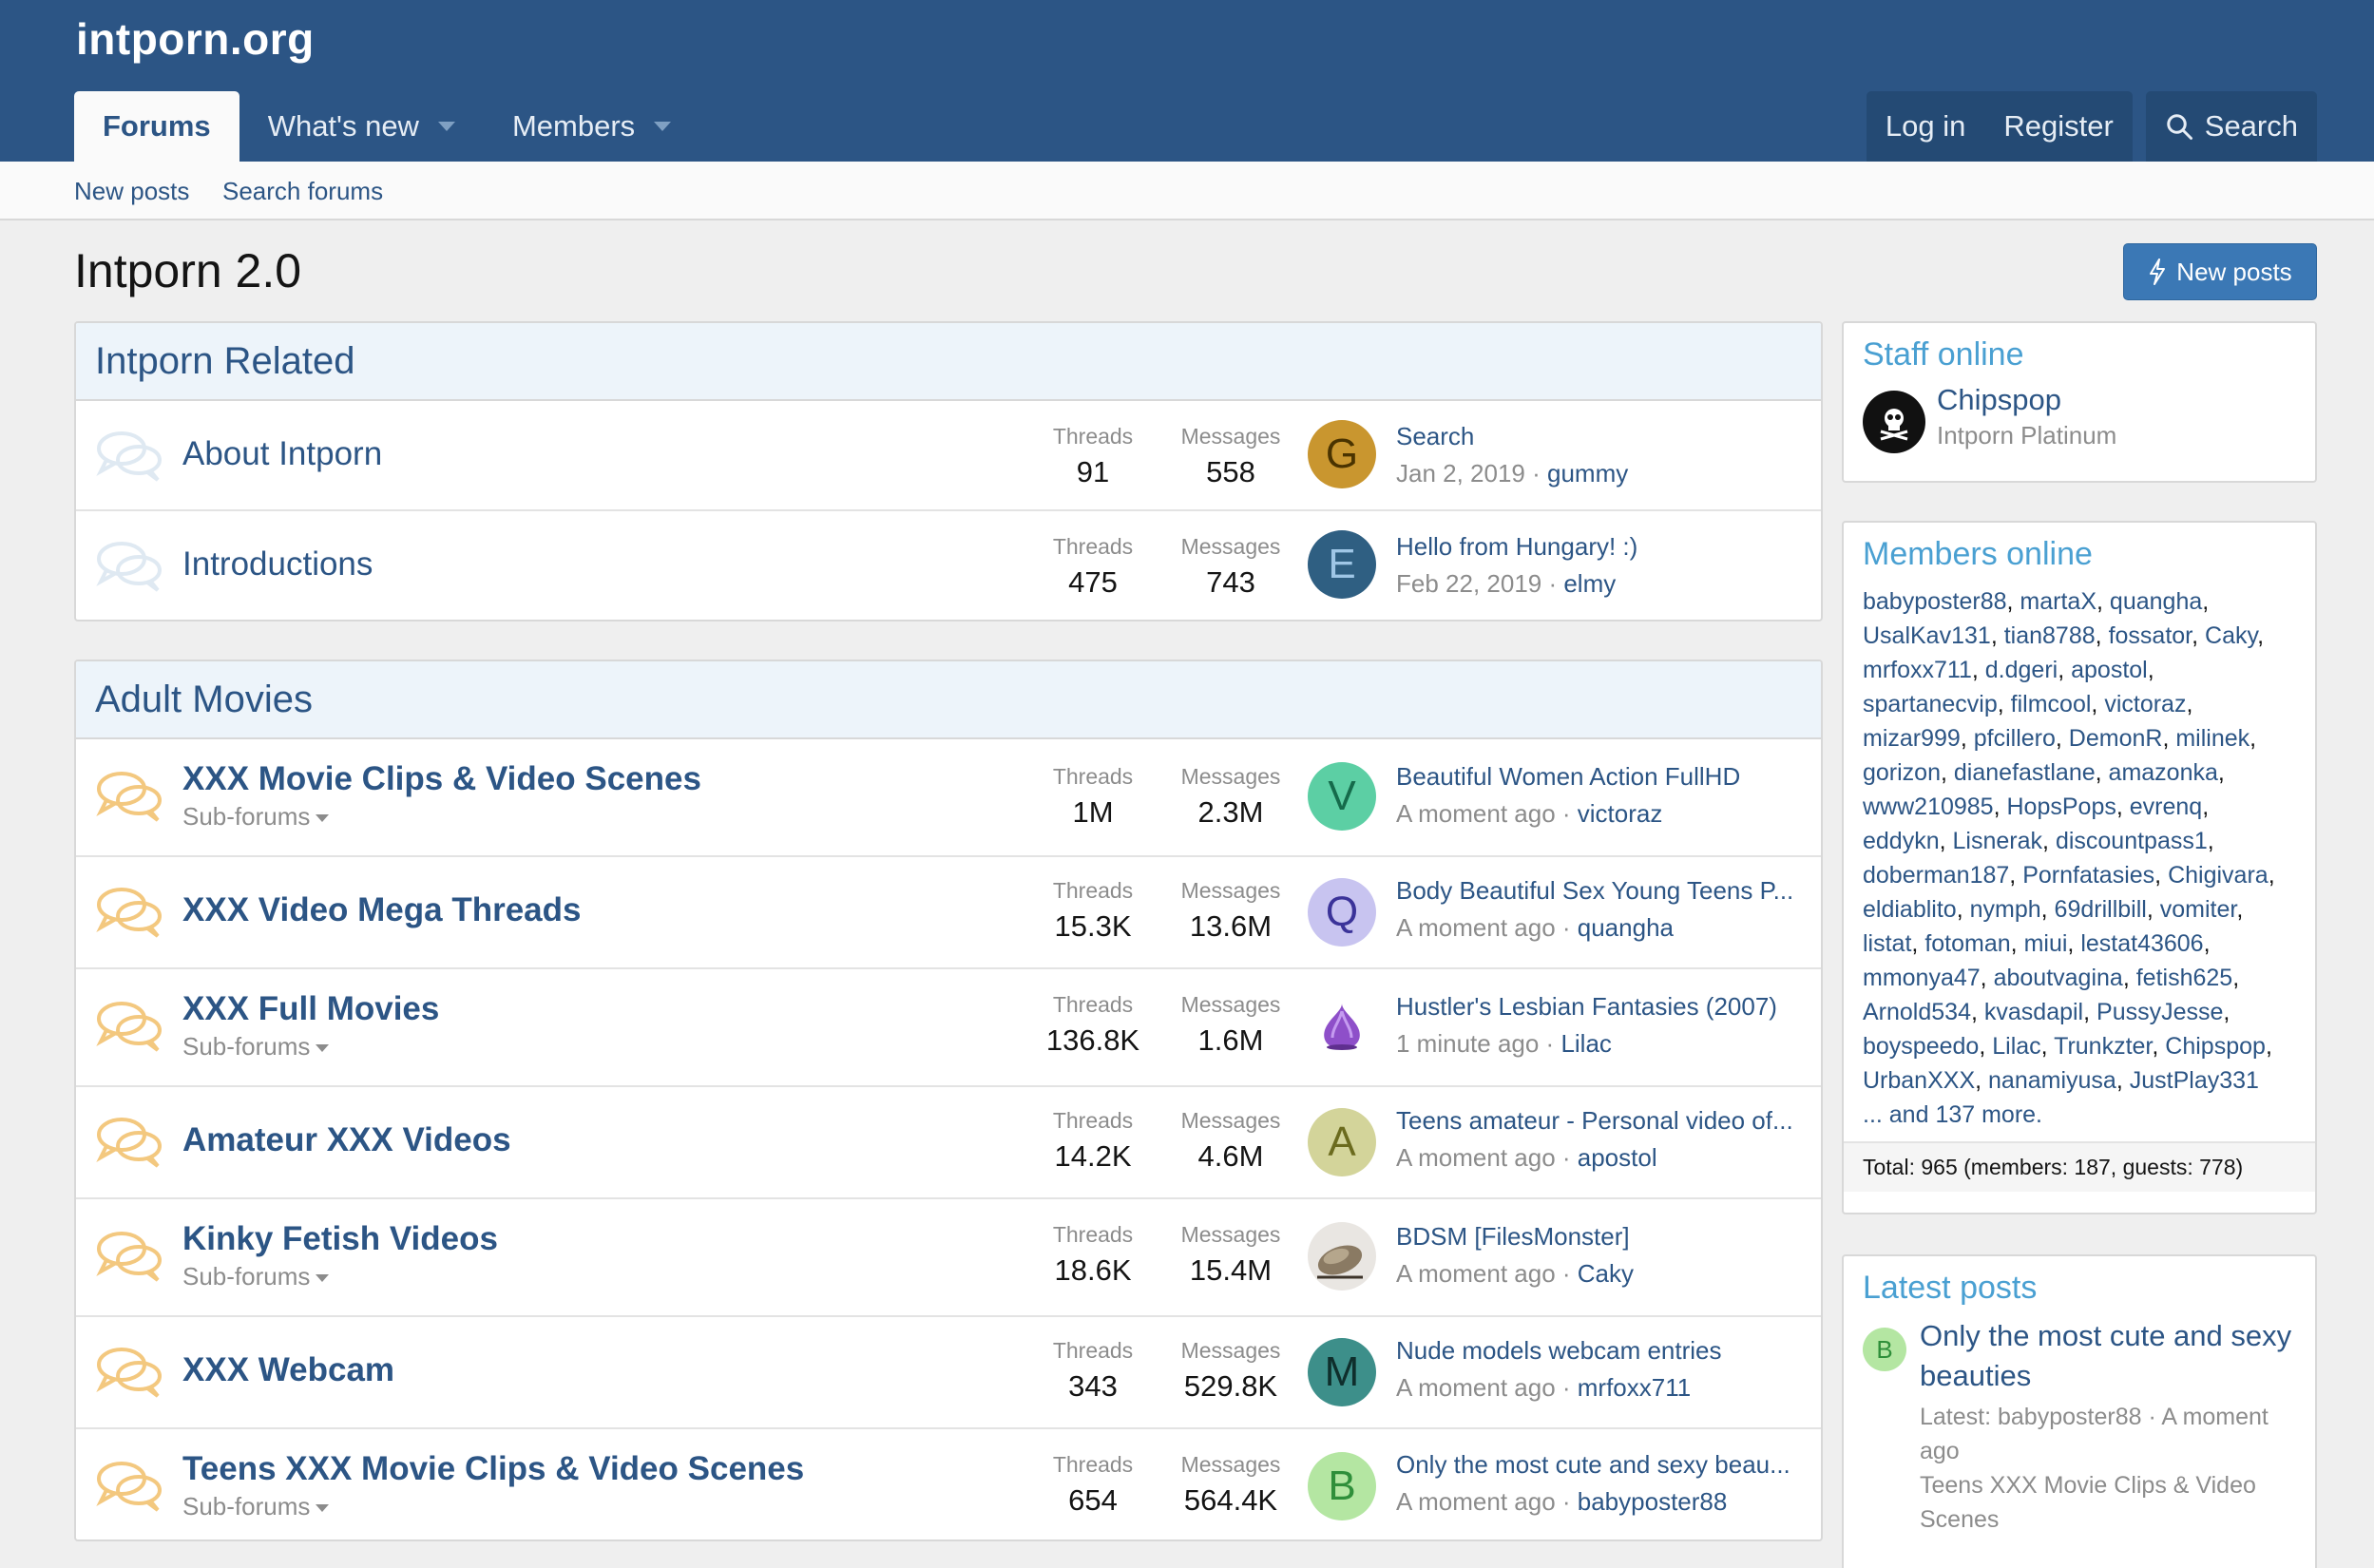 The height and width of the screenshot is (1568, 2374). I want to click on tab-members: Members, so click(591, 127).